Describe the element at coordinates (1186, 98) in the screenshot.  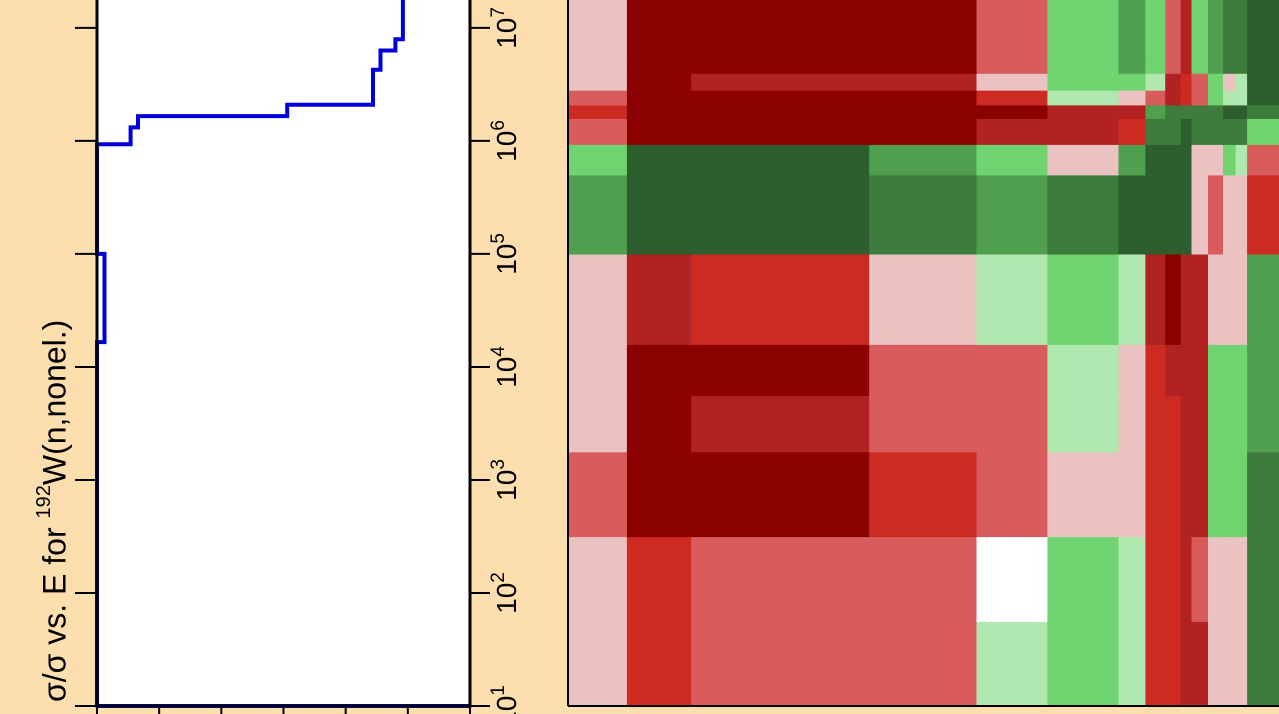
I see `heatmap-cell-r10-c9` at that location.